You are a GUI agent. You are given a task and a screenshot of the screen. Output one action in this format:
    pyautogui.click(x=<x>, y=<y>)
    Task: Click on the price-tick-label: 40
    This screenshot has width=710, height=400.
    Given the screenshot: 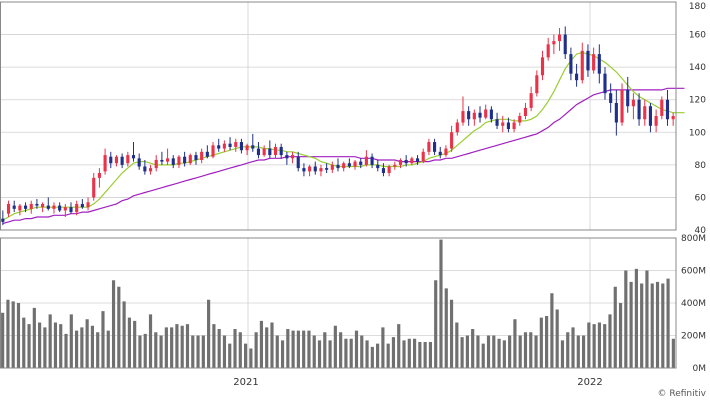 What is the action you would take?
    pyautogui.click(x=701, y=231)
    